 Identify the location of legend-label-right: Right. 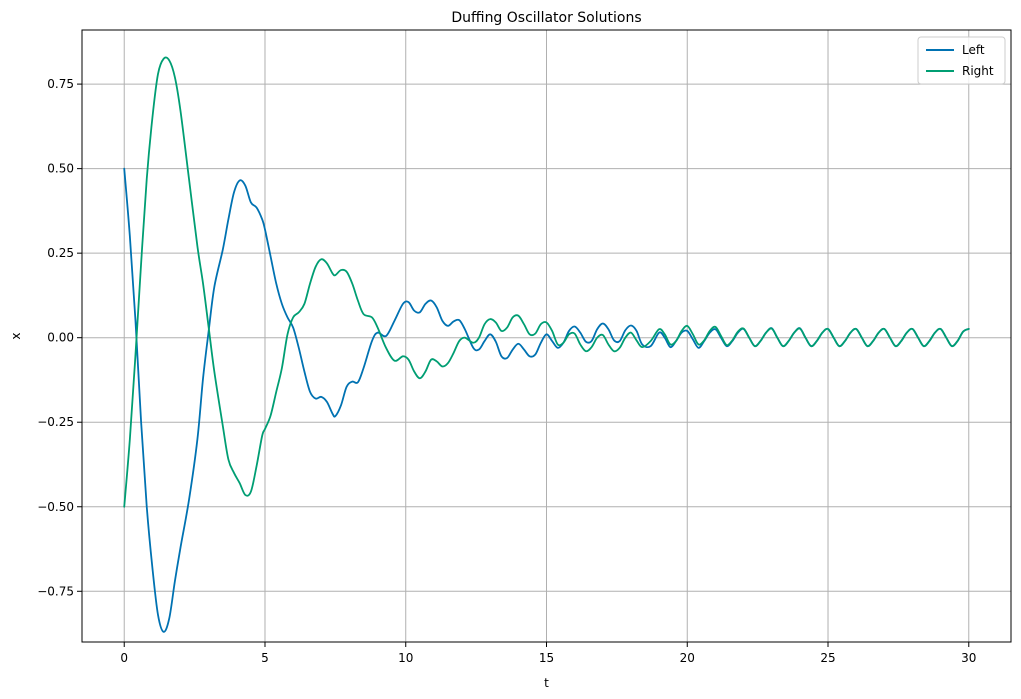
(978, 71).